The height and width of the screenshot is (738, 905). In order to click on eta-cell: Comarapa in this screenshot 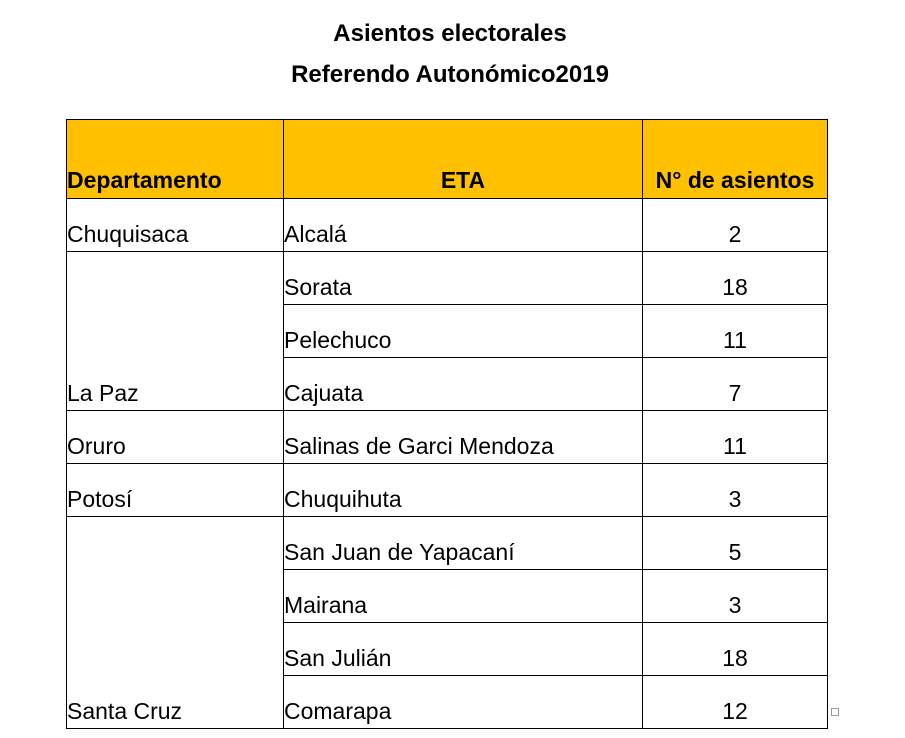, I will do `click(463, 702)`.